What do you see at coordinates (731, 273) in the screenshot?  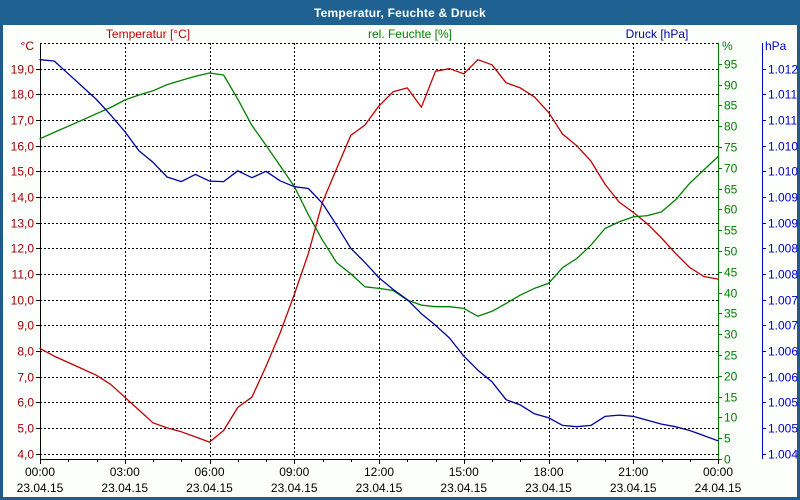 I see `humidity-tick-label: 45` at bounding box center [731, 273].